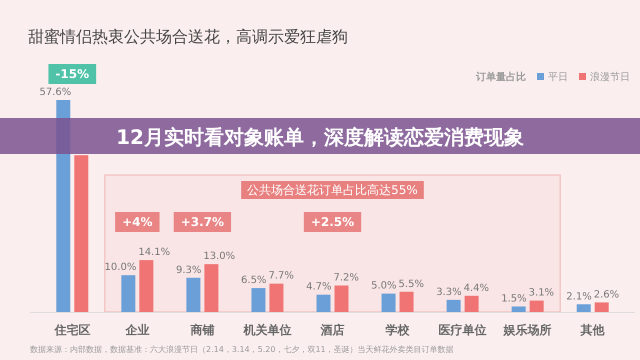  Describe the element at coordinates (332, 190) in the screenshot. I see `band-label: 公共场合送花订单占比高达55%` at that location.